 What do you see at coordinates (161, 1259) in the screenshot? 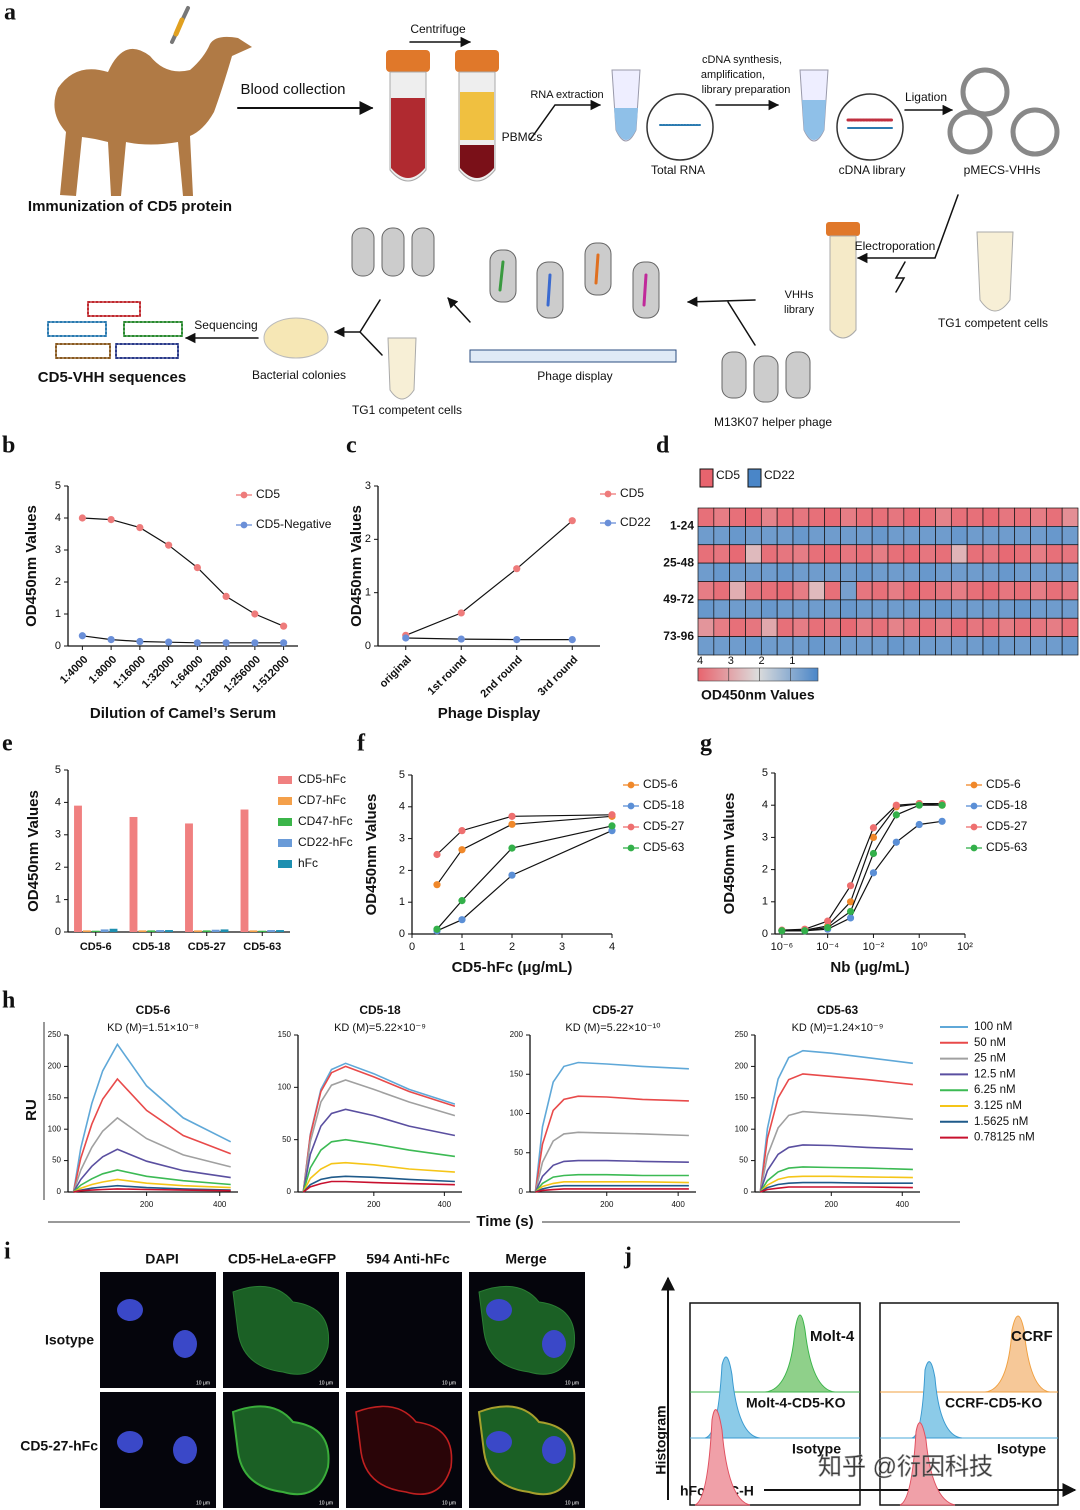
I see `column-header: DAPI` at bounding box center [161, 1259].